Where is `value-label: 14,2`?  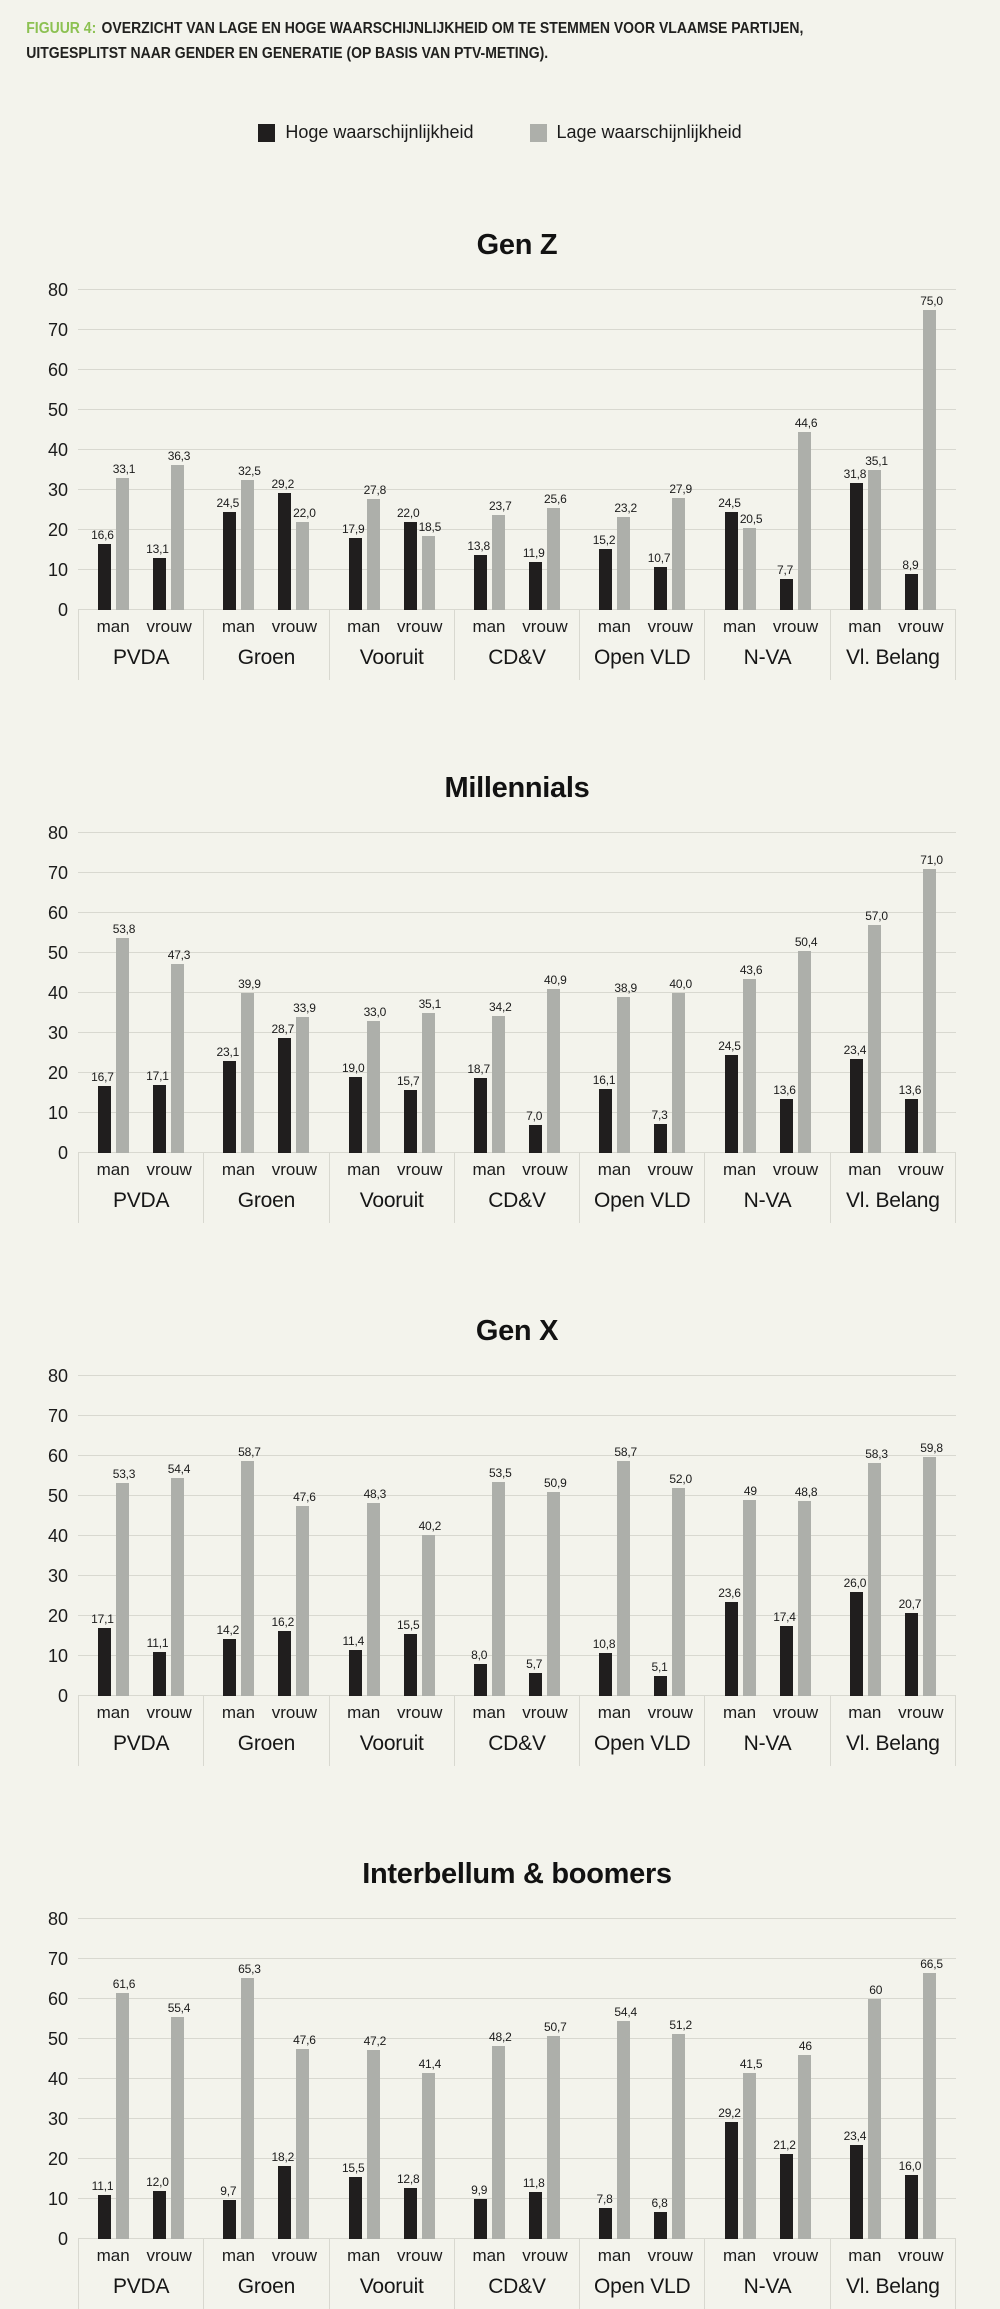
value-label: 14,2 is located at coordinates (228, 1630).